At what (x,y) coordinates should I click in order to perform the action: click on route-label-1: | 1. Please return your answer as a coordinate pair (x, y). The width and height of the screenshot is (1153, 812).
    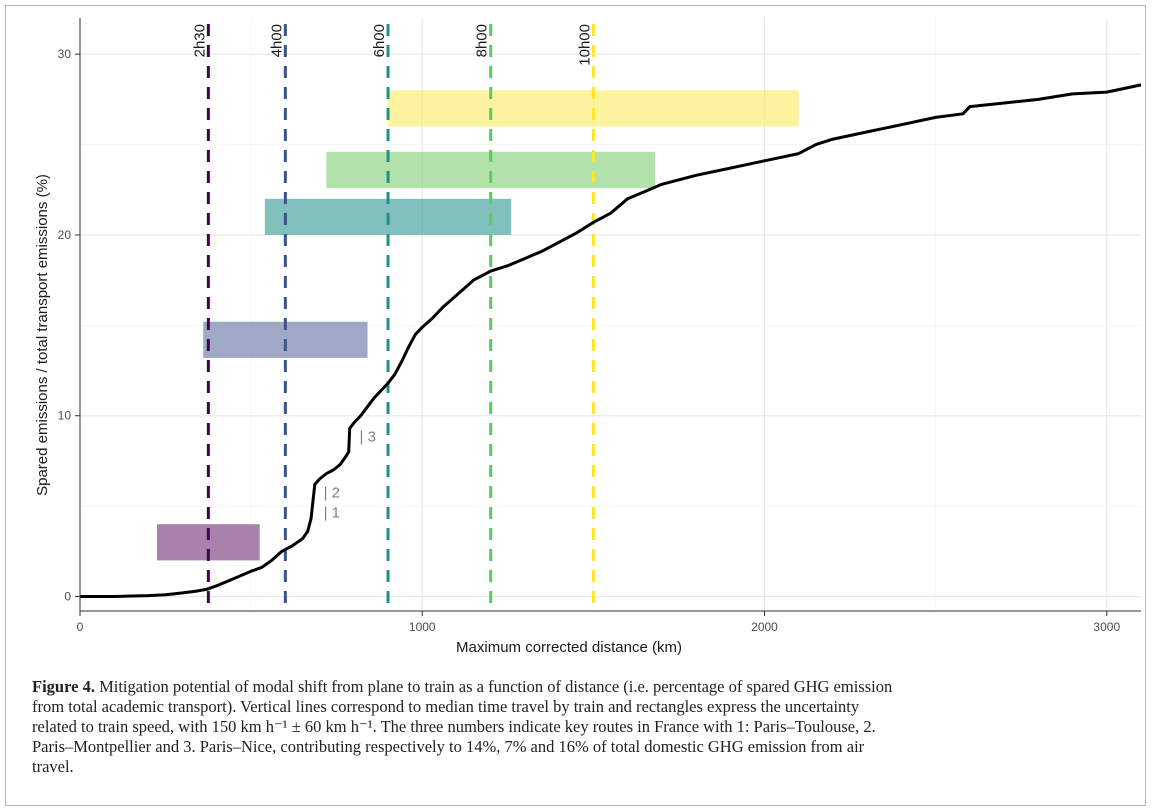
    Looking at the image, I should click on (332, 513).